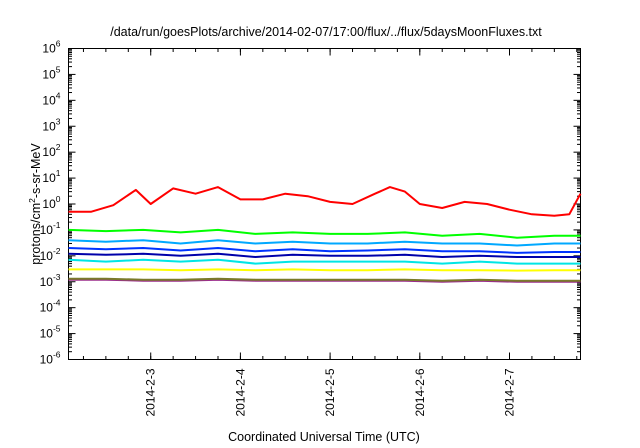 Image resolution: width=640 pixels, height=448 pixels. I want to click on x-tick-label: 2014-2-4, so click(240, 392).